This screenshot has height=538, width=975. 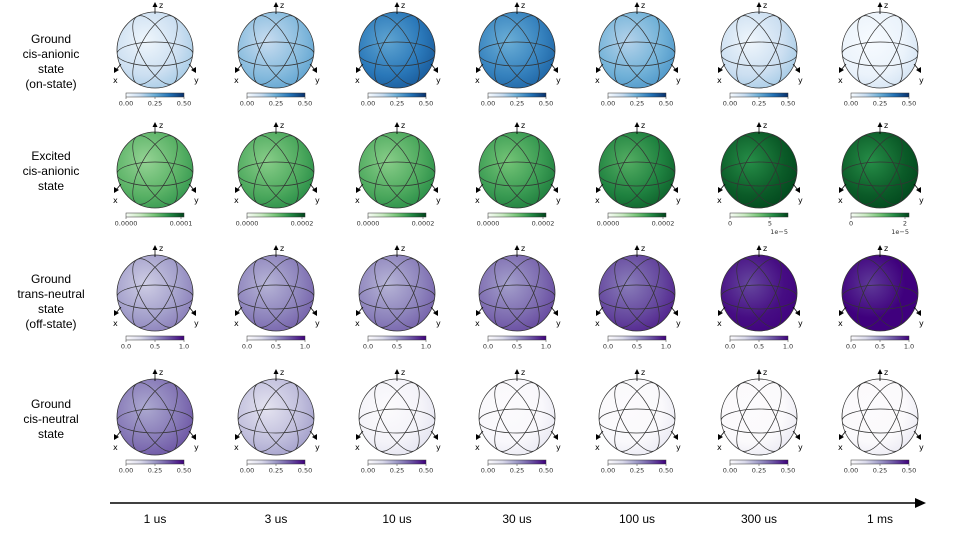 I want to click on bloch-sphere-r4-c2: z x y, so click(x=277, y=412).